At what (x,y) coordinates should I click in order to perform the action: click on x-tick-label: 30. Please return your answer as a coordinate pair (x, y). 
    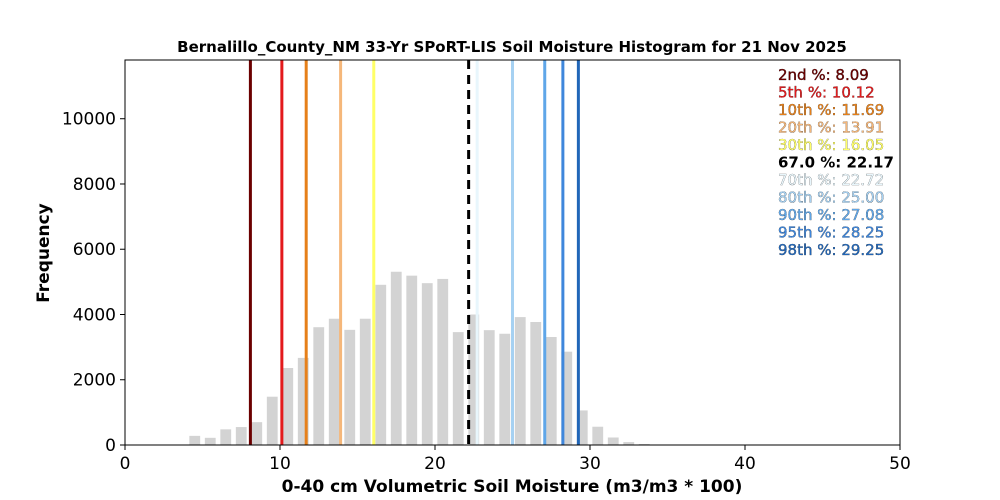
    Looking at the image, I should click on (590, 464).